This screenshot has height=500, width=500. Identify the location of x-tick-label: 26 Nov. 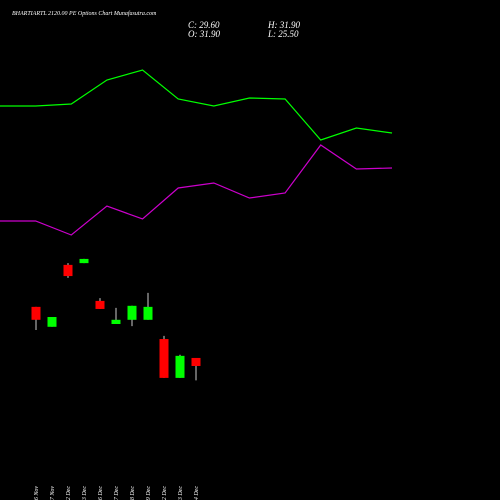
(37, 493).